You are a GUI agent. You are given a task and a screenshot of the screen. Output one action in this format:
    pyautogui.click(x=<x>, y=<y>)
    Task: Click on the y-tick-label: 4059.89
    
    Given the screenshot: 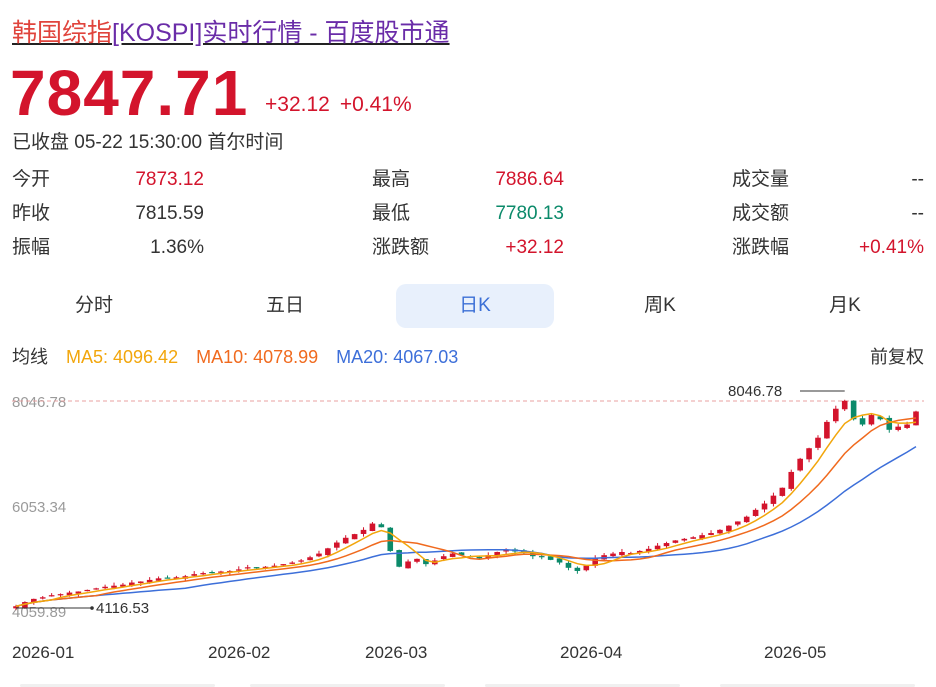 What is the action you would take?
    pyautogui.click(x=39, y=612)
    